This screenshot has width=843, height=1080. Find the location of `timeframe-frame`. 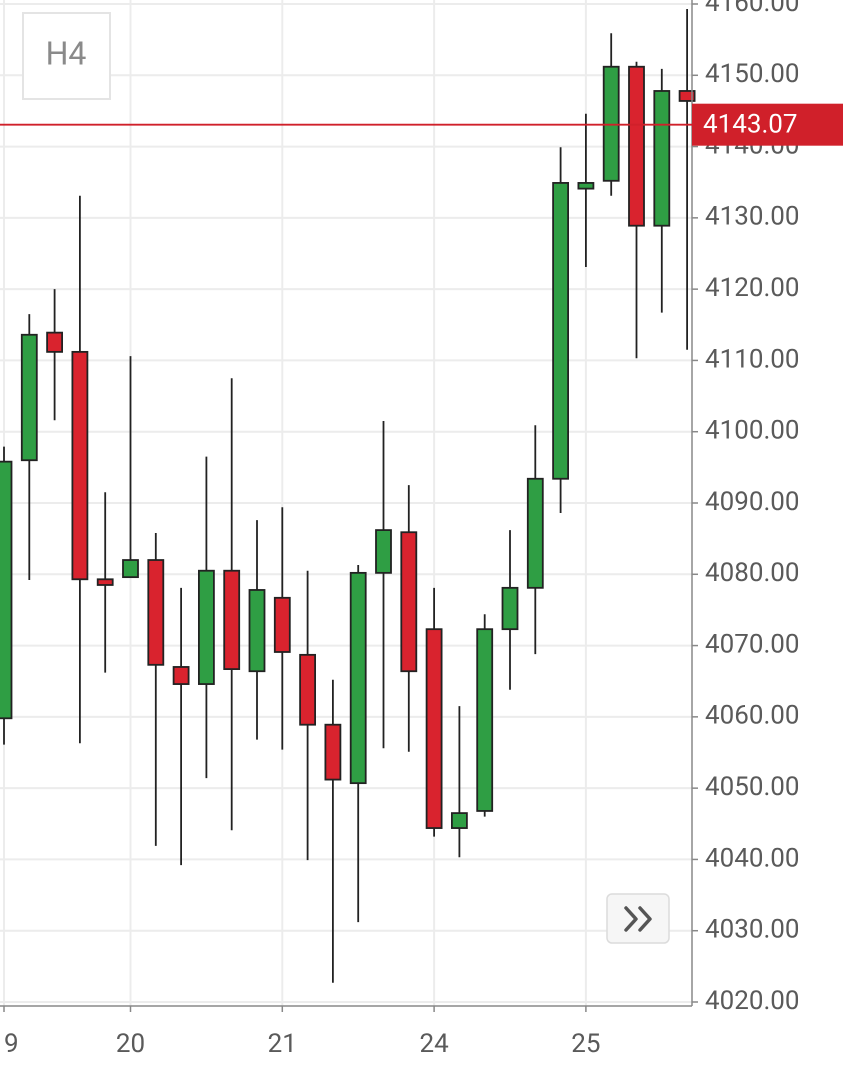

timeframe-frame is located at coordinates (66, 56).